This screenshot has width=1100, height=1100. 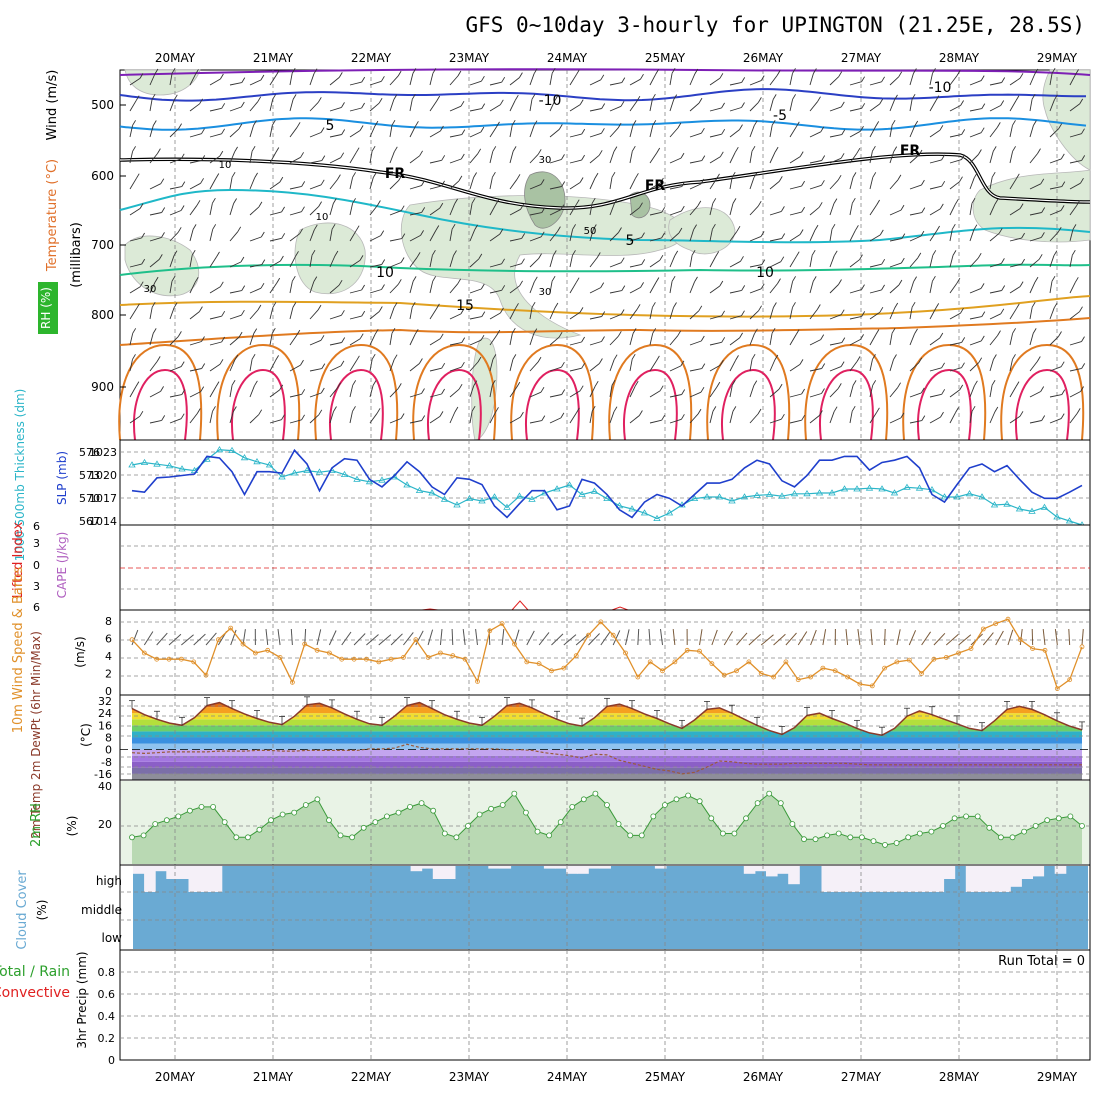 What do you see at coordinates (607, 746) in the screenshot?
I see `temp-band` at bounding box center [607, 746].